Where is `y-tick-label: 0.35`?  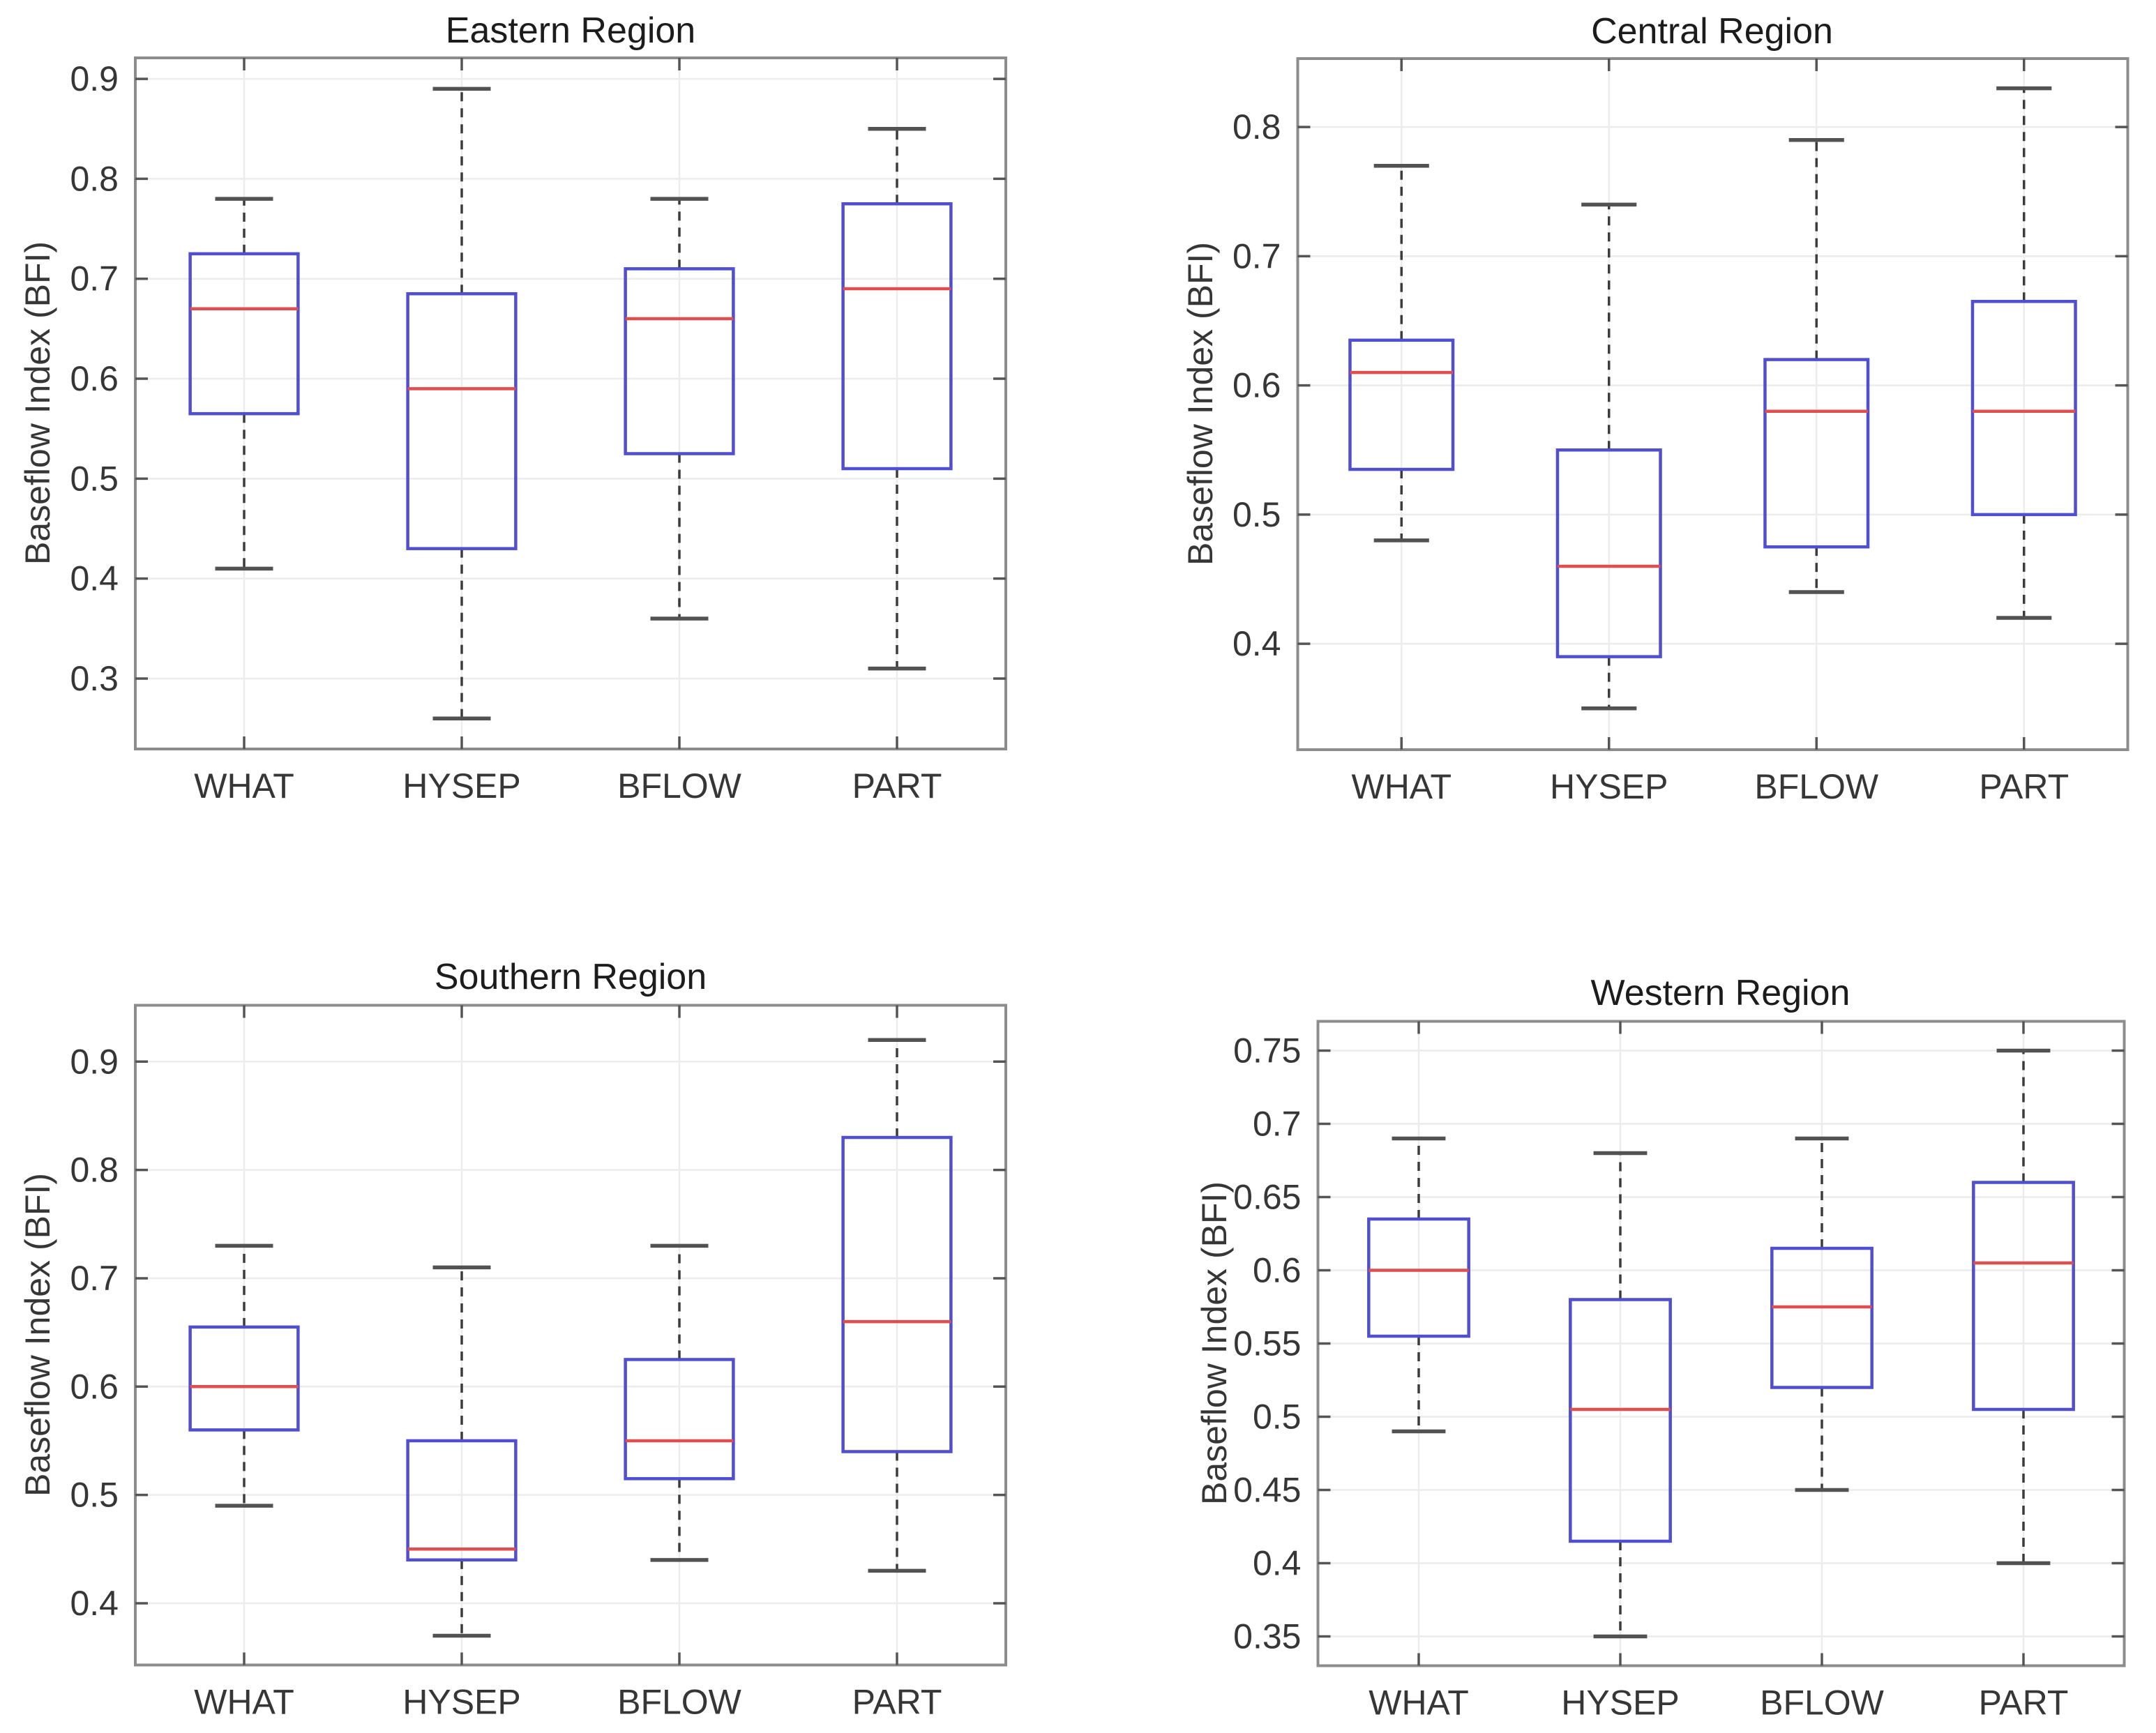
y-tick-label: 0.35 is located at coordinates (1267, 1637).